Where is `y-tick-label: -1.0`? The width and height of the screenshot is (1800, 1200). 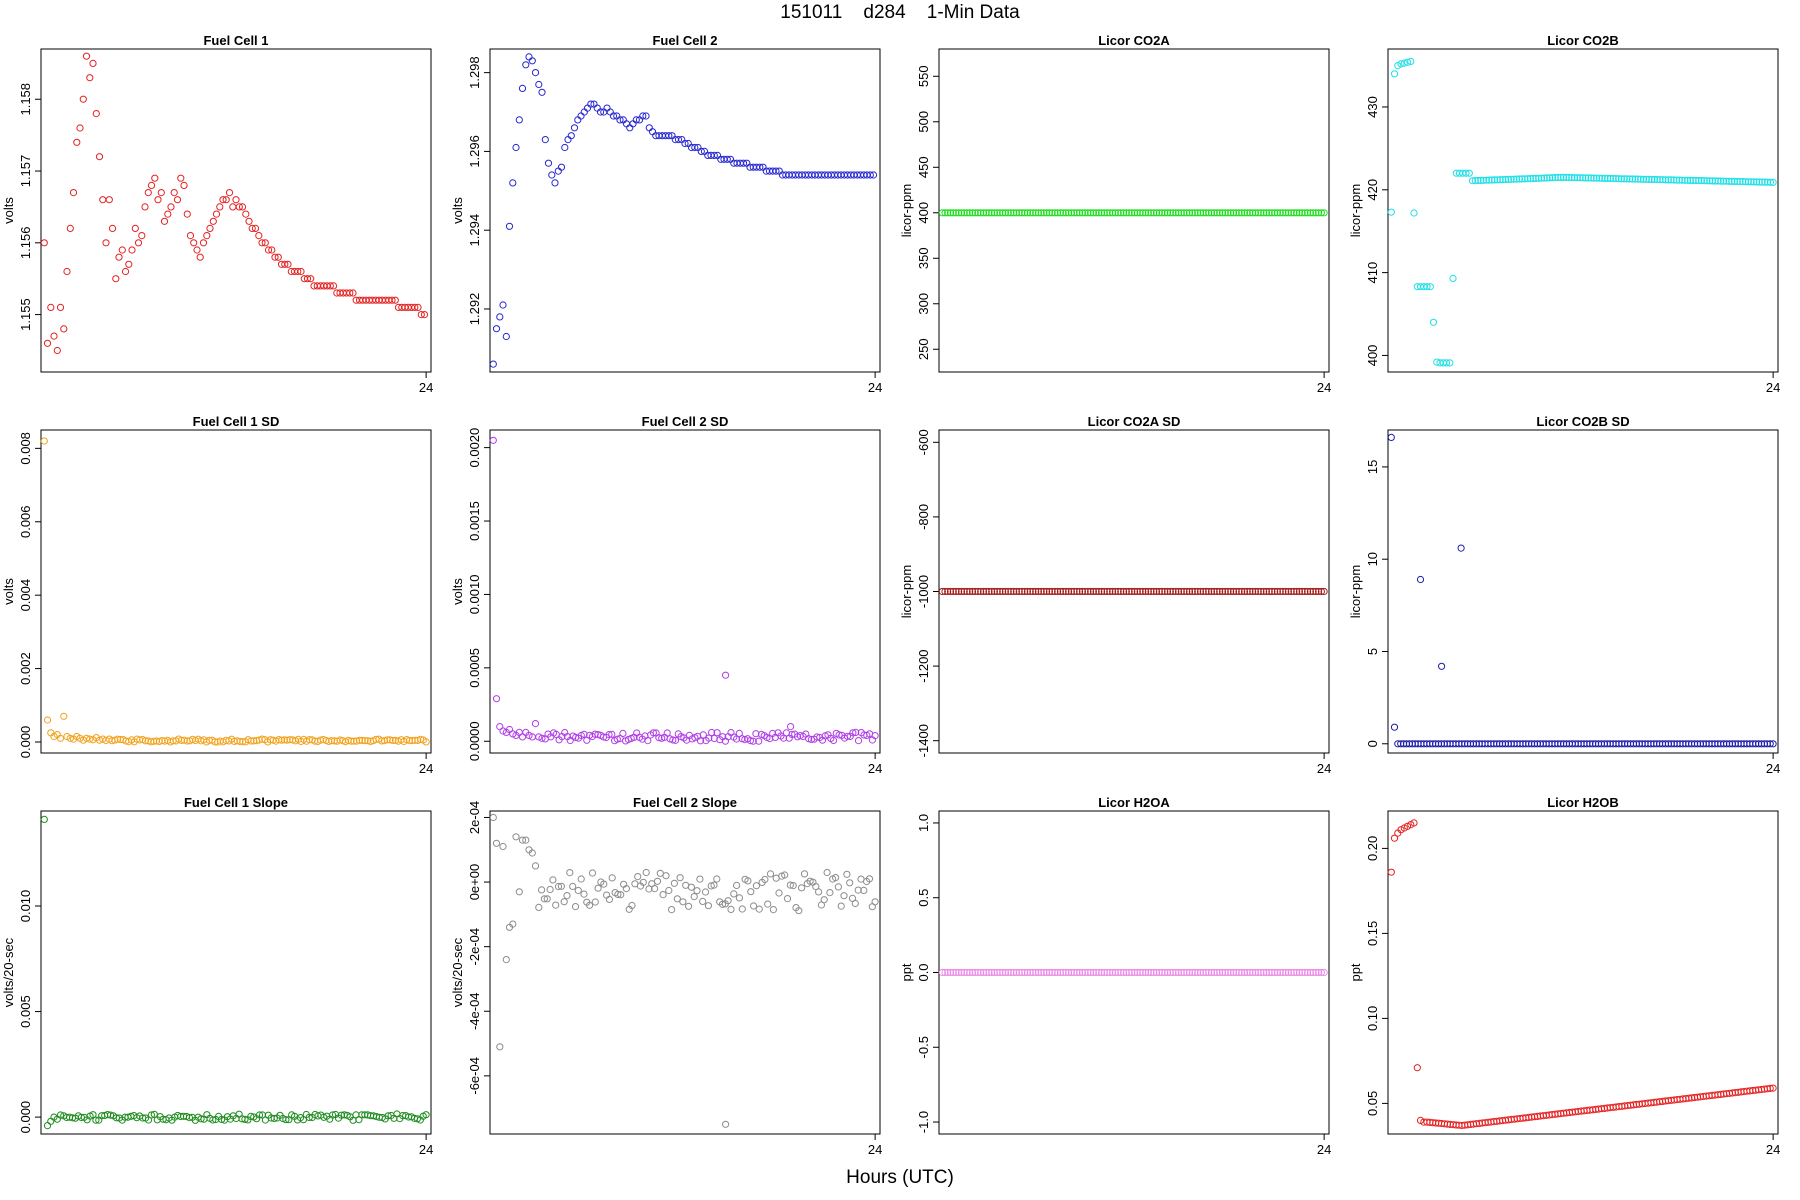
y-tick-label: -1.0 is located at coordinates (923, 1122).